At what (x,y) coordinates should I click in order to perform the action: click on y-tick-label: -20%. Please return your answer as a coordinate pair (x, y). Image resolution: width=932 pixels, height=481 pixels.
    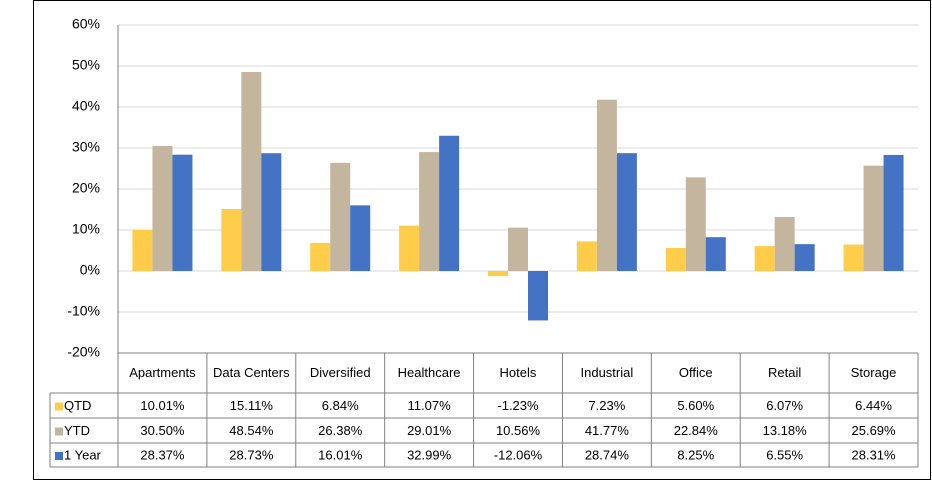
    Looking at the image, I should click on (83, 352).